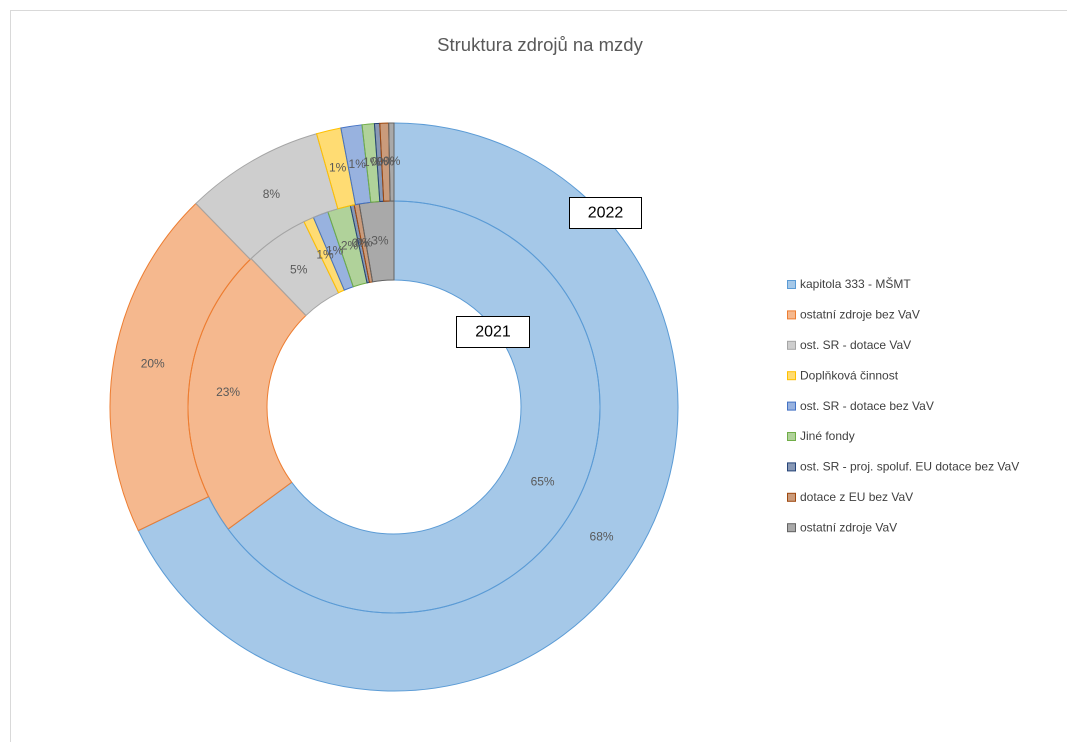 This screenshot has height=742, width=1067. I want to click on chart-title: Struktura zdrojů na mzdy, so click(540, 44).